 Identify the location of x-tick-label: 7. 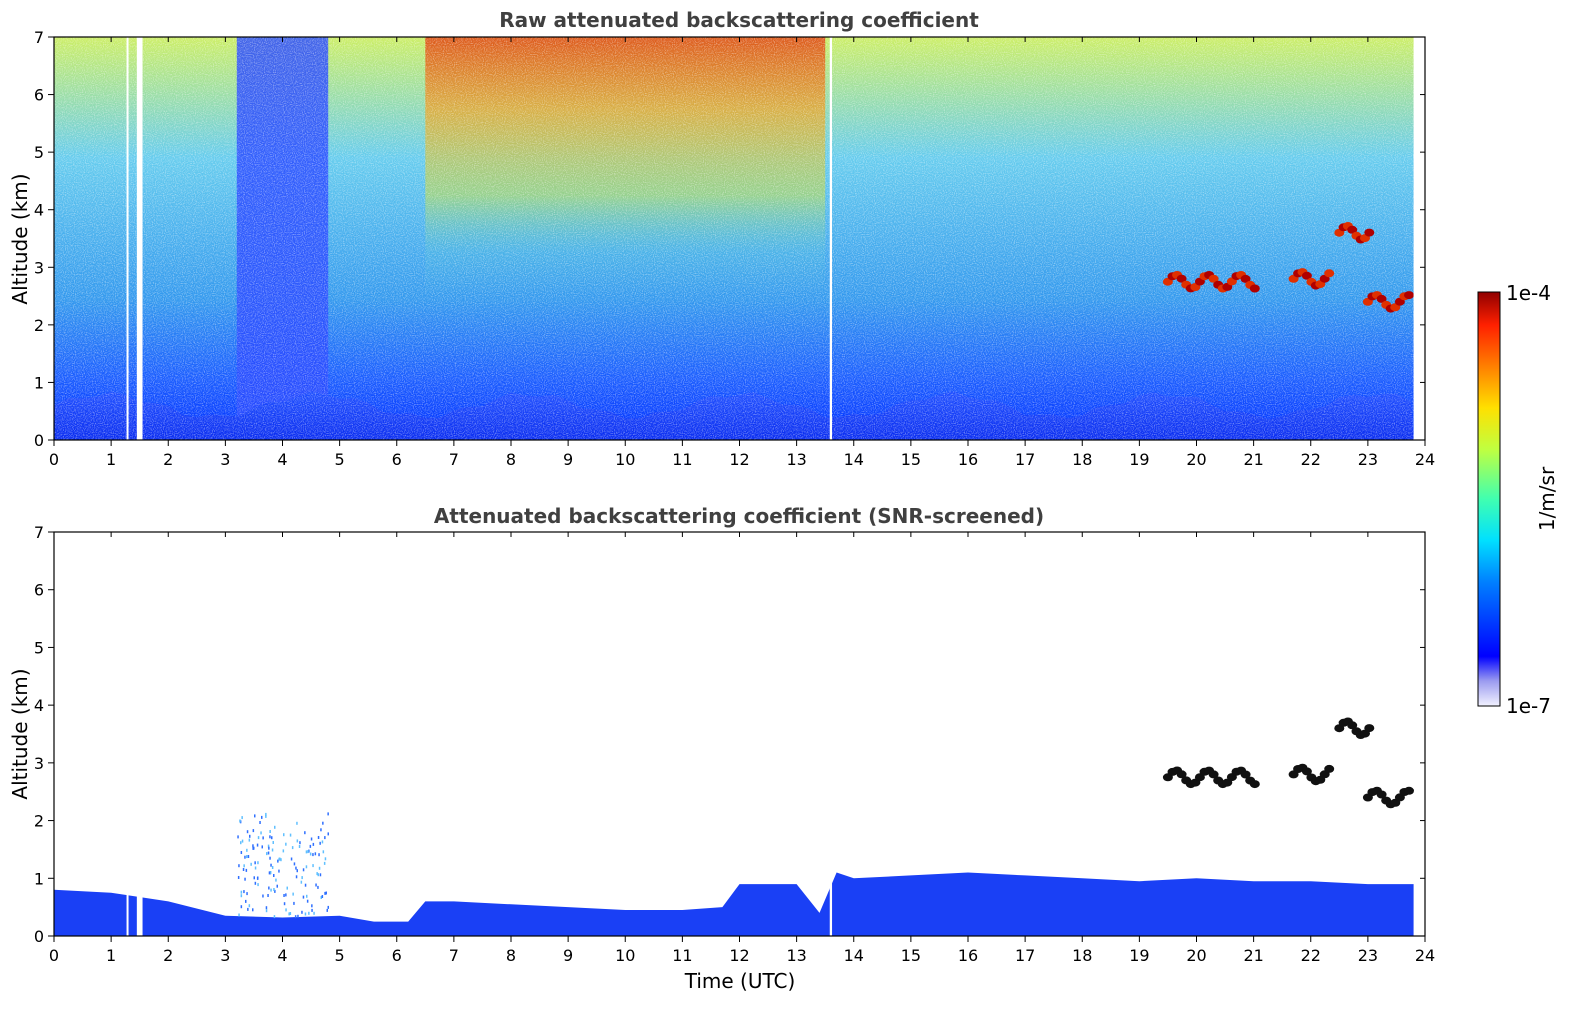
(454, 955).